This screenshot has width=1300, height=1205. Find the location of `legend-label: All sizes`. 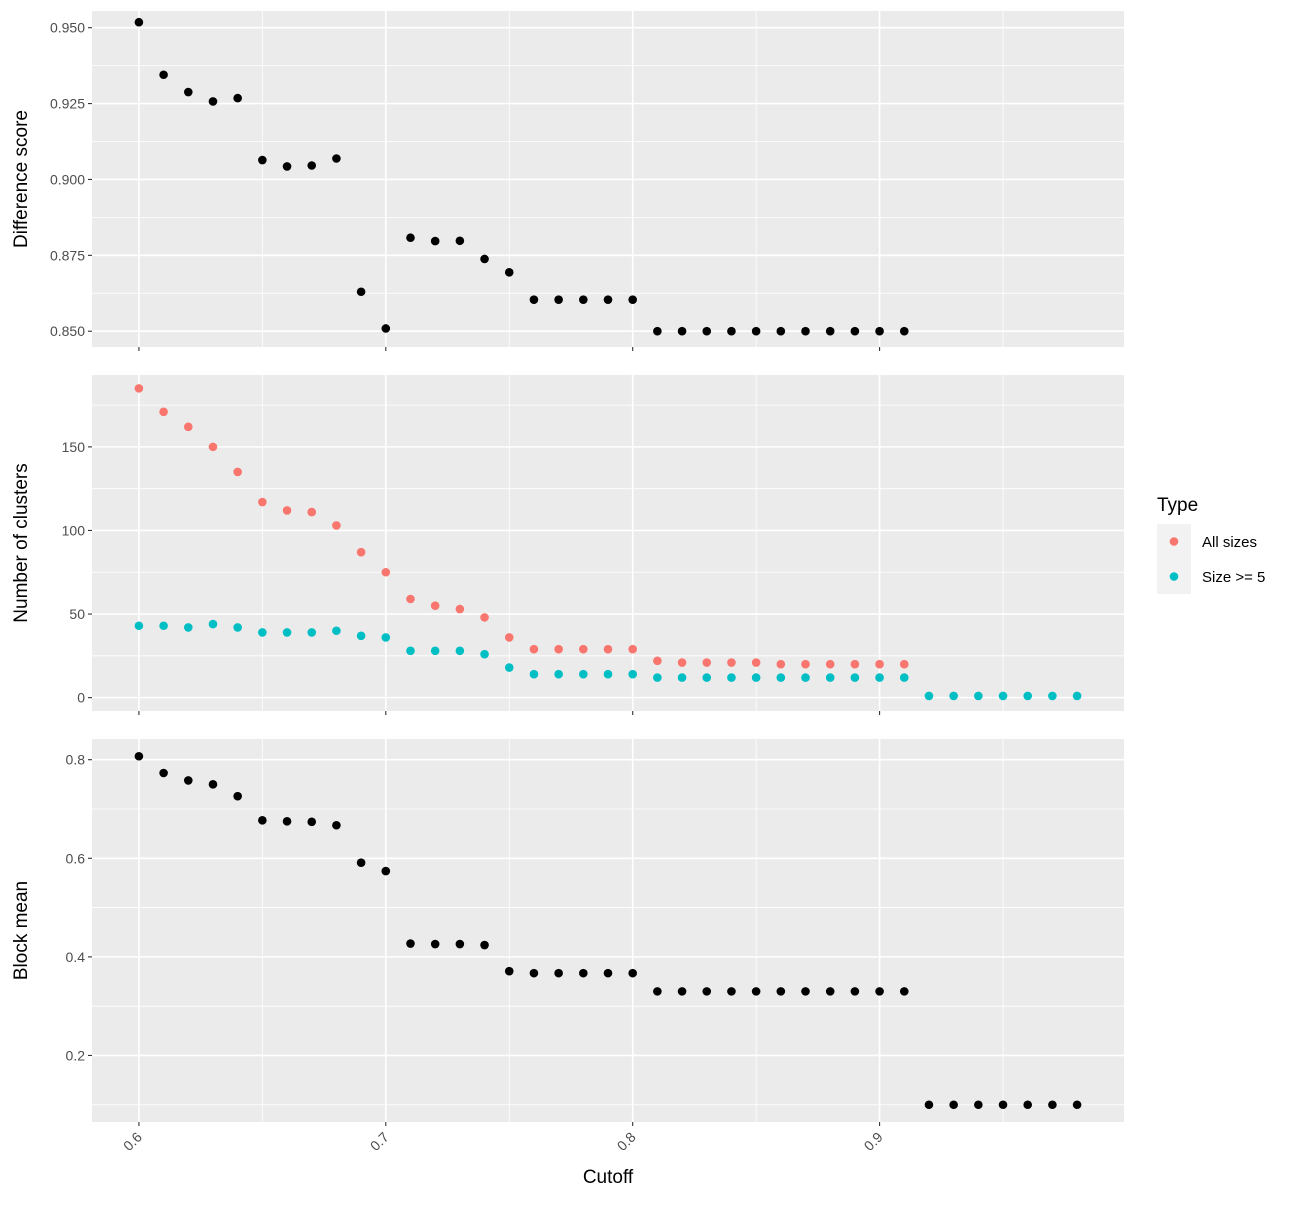

legend-label: All sizes is located at coordinates (1229, 542).